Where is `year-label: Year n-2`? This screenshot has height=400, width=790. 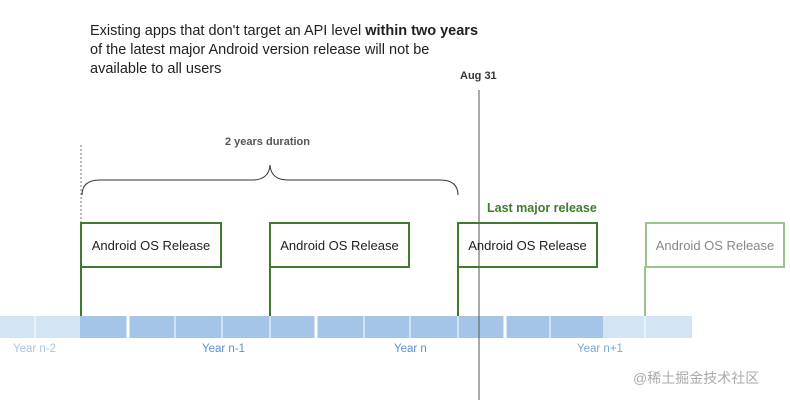
year-label: Year n-2 is located at coordinates (35, 349).